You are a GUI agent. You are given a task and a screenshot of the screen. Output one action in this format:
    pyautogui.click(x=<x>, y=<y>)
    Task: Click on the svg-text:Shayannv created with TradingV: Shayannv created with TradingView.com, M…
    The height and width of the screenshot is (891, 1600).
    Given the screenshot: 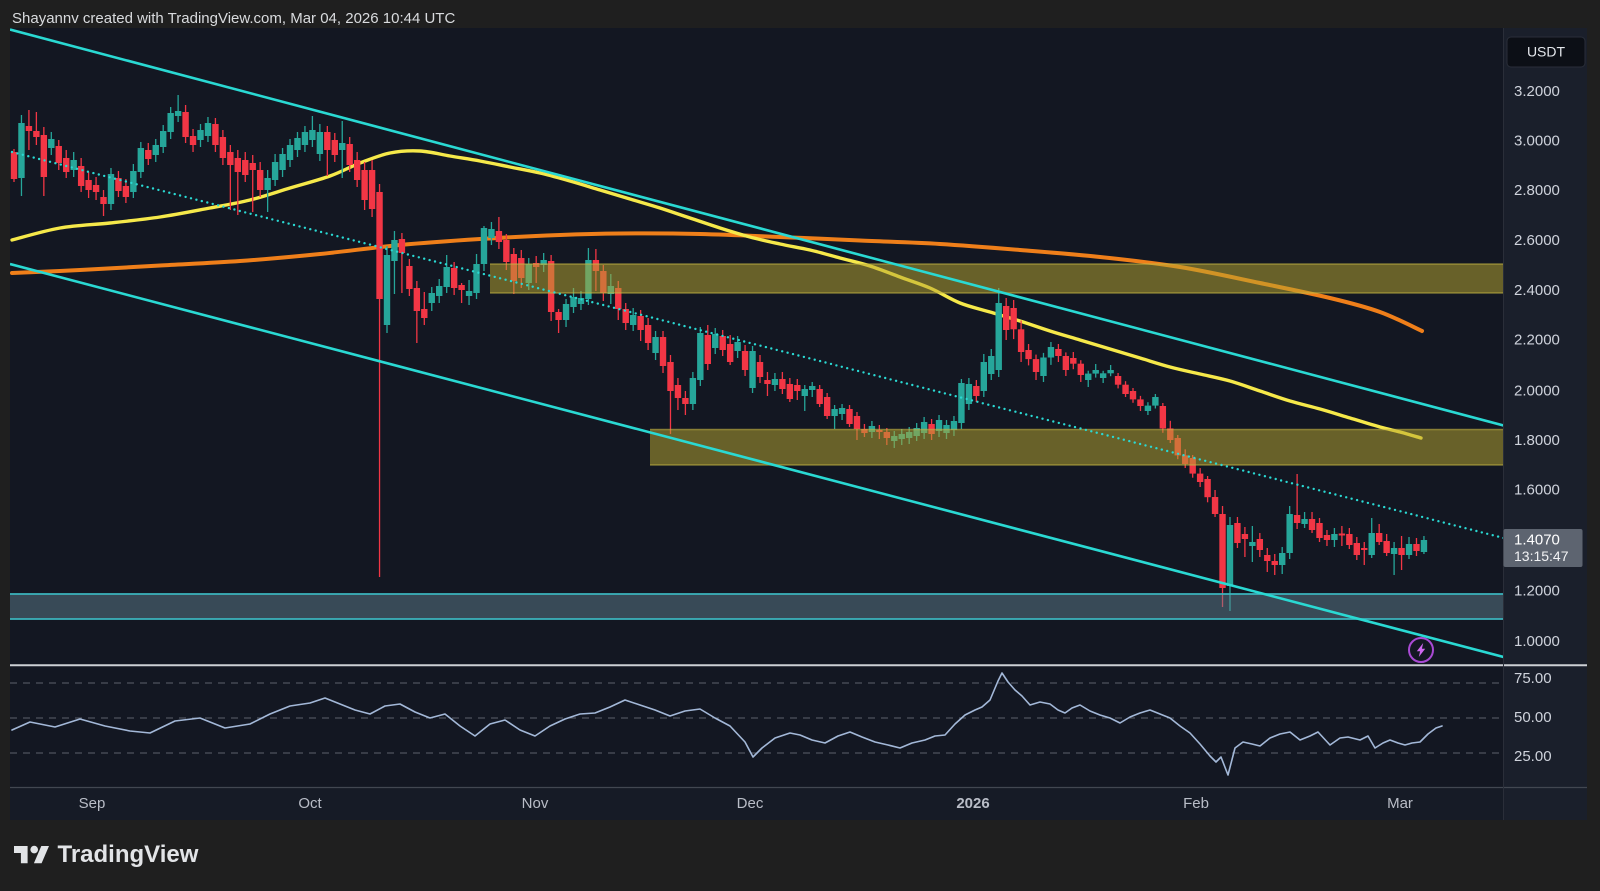 What is the action you would take?
    pyautogui.click(x=233, y=18)
    